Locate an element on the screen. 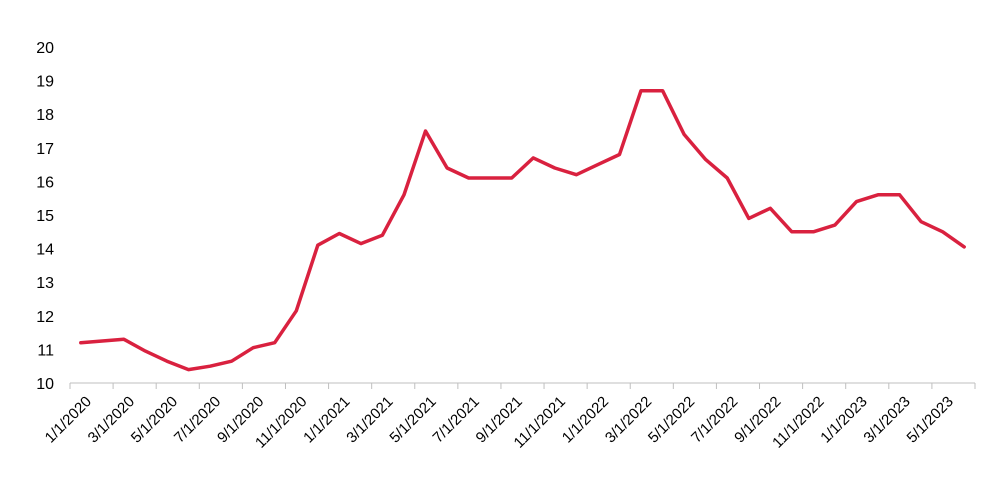 Image resolution: width=1000 pixels, height=498 pixels. y-tick-label: 20 is located at coordinates (45, 48).